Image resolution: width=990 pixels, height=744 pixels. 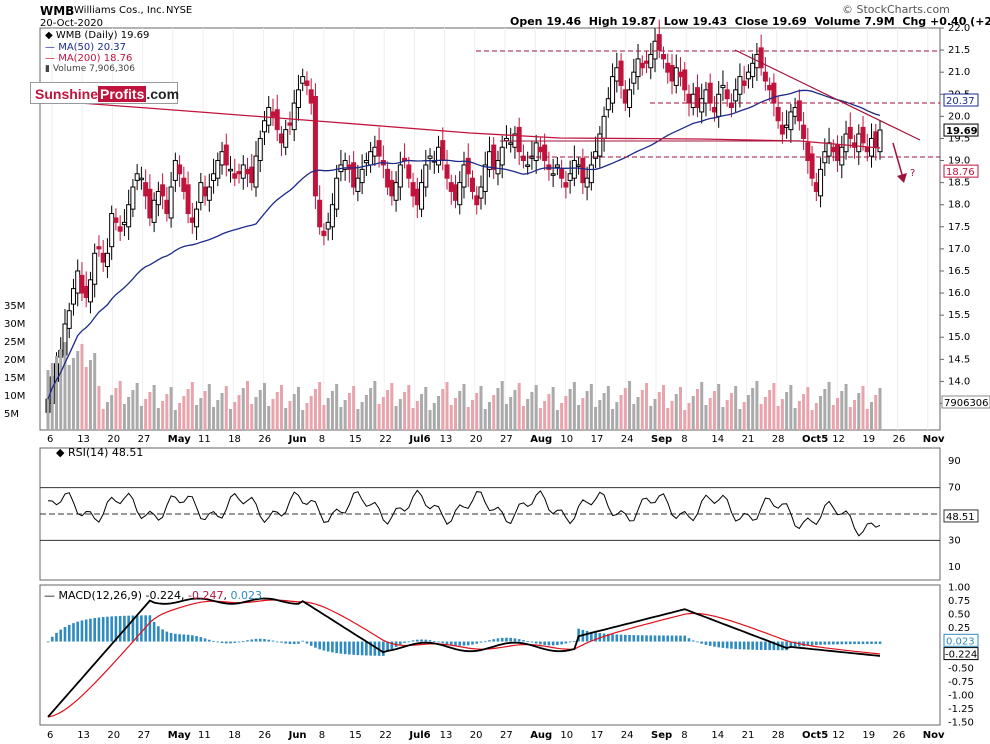 I want to click on x-axis-label-bottom: 11, so click(x=204, y=735).